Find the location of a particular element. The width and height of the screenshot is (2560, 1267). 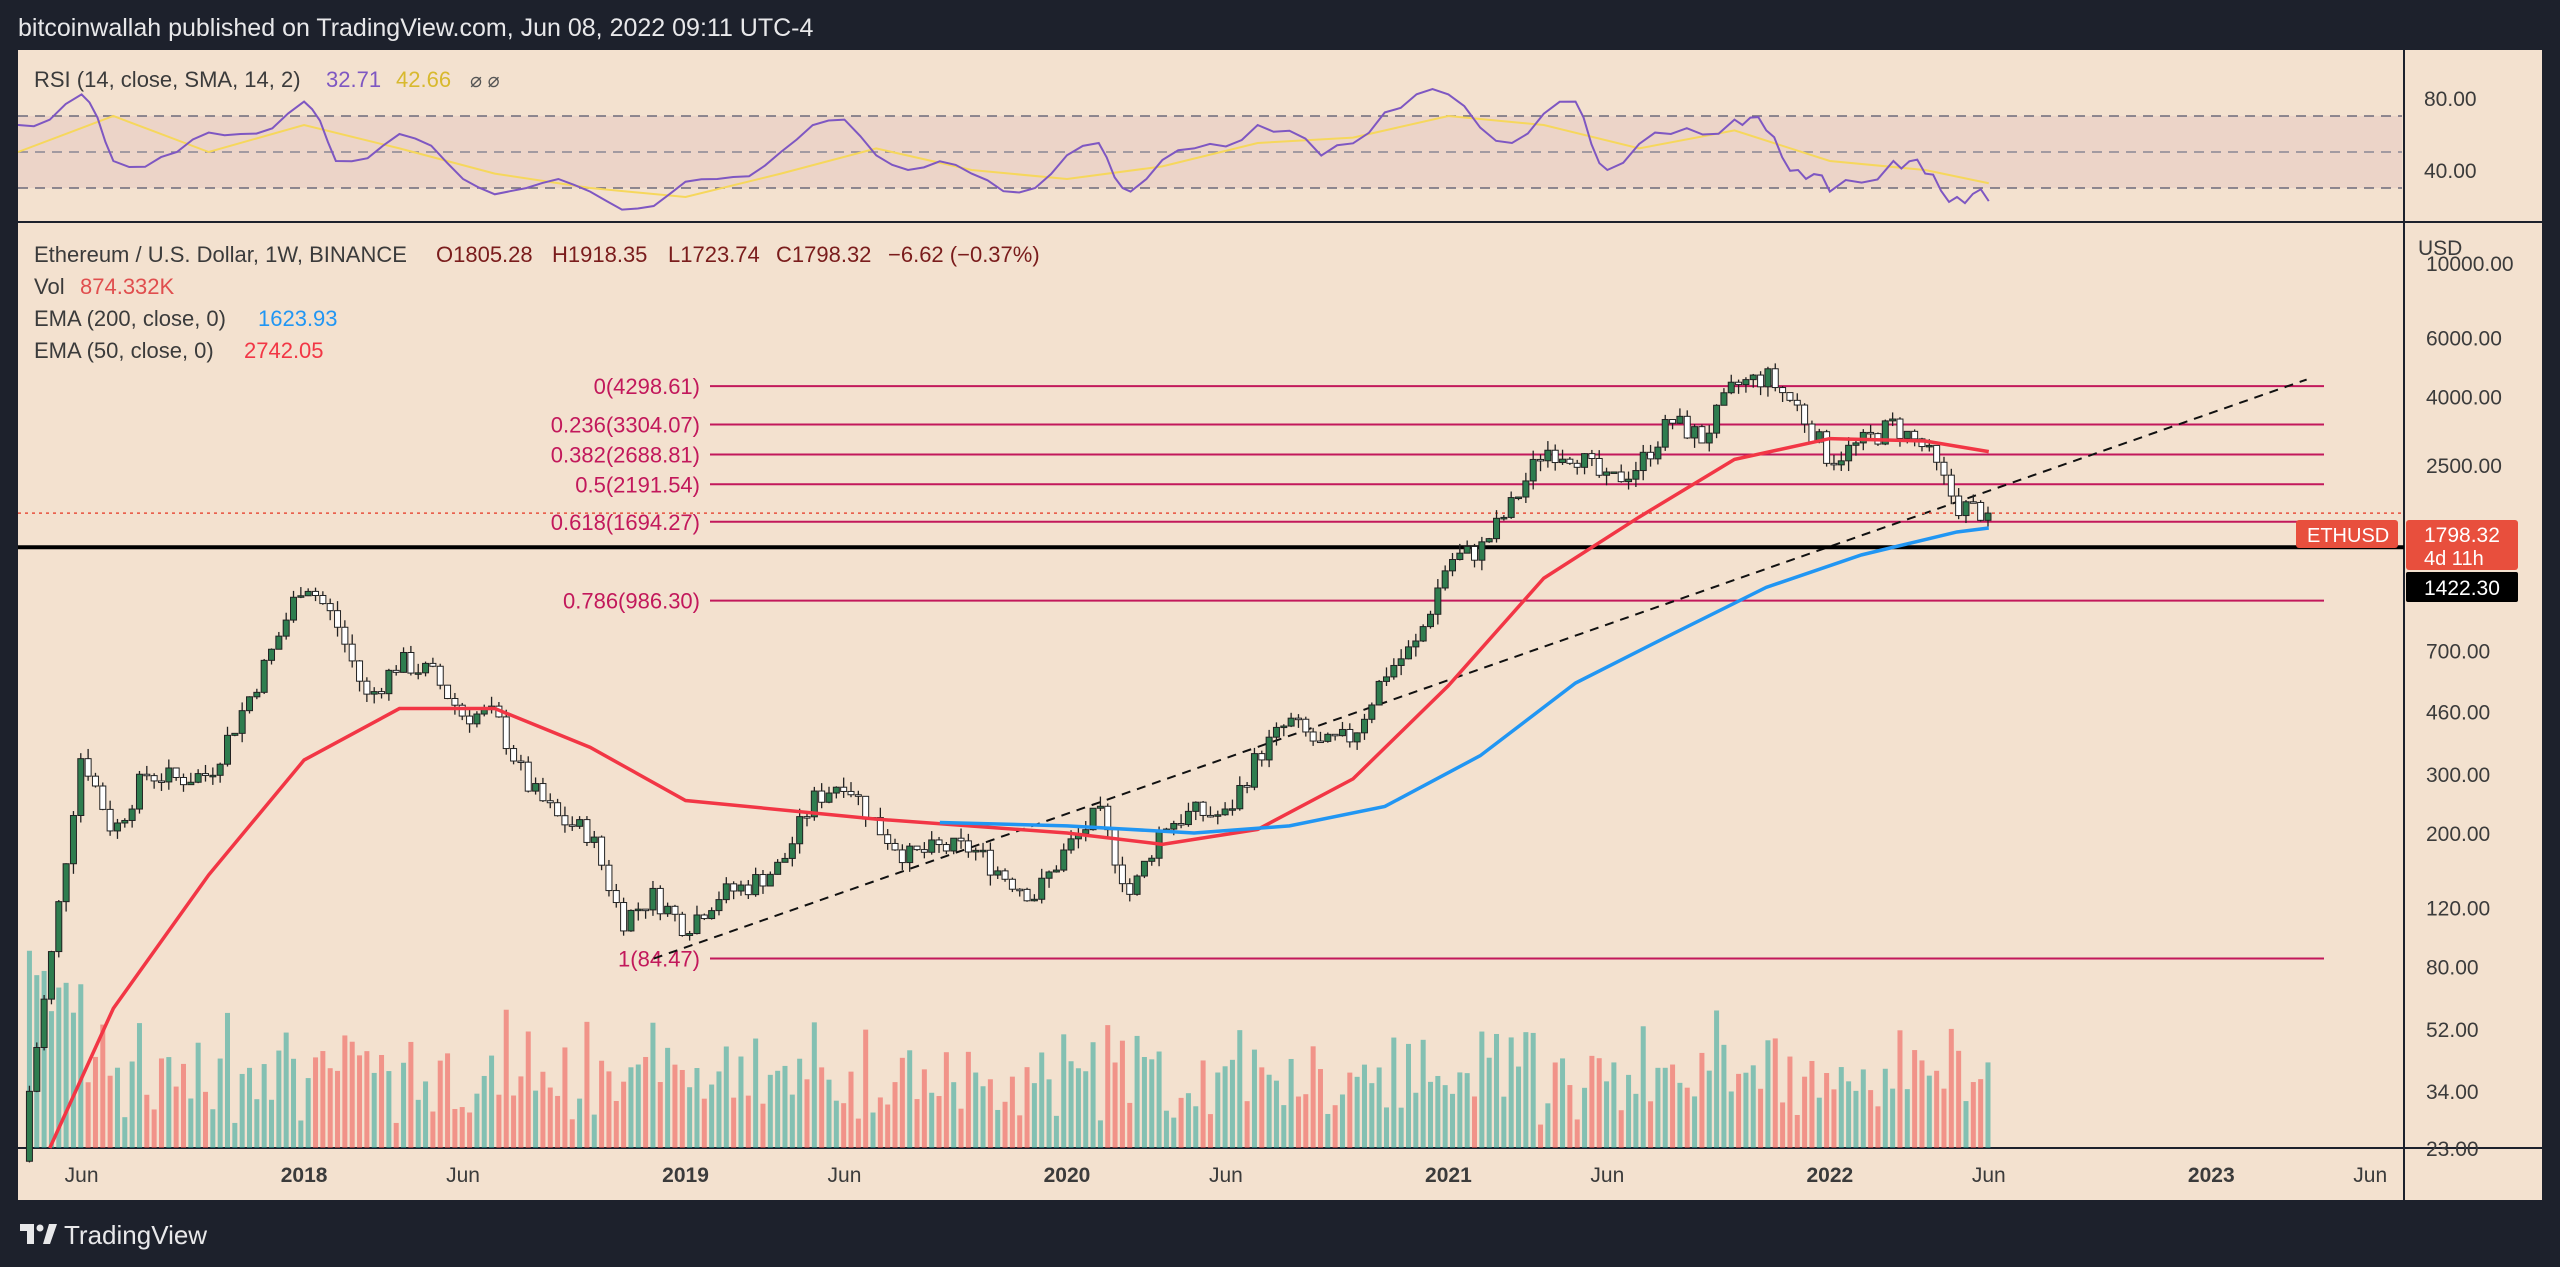

fib-label: 0.5(2191.54) is located at coordinates (637, 484).